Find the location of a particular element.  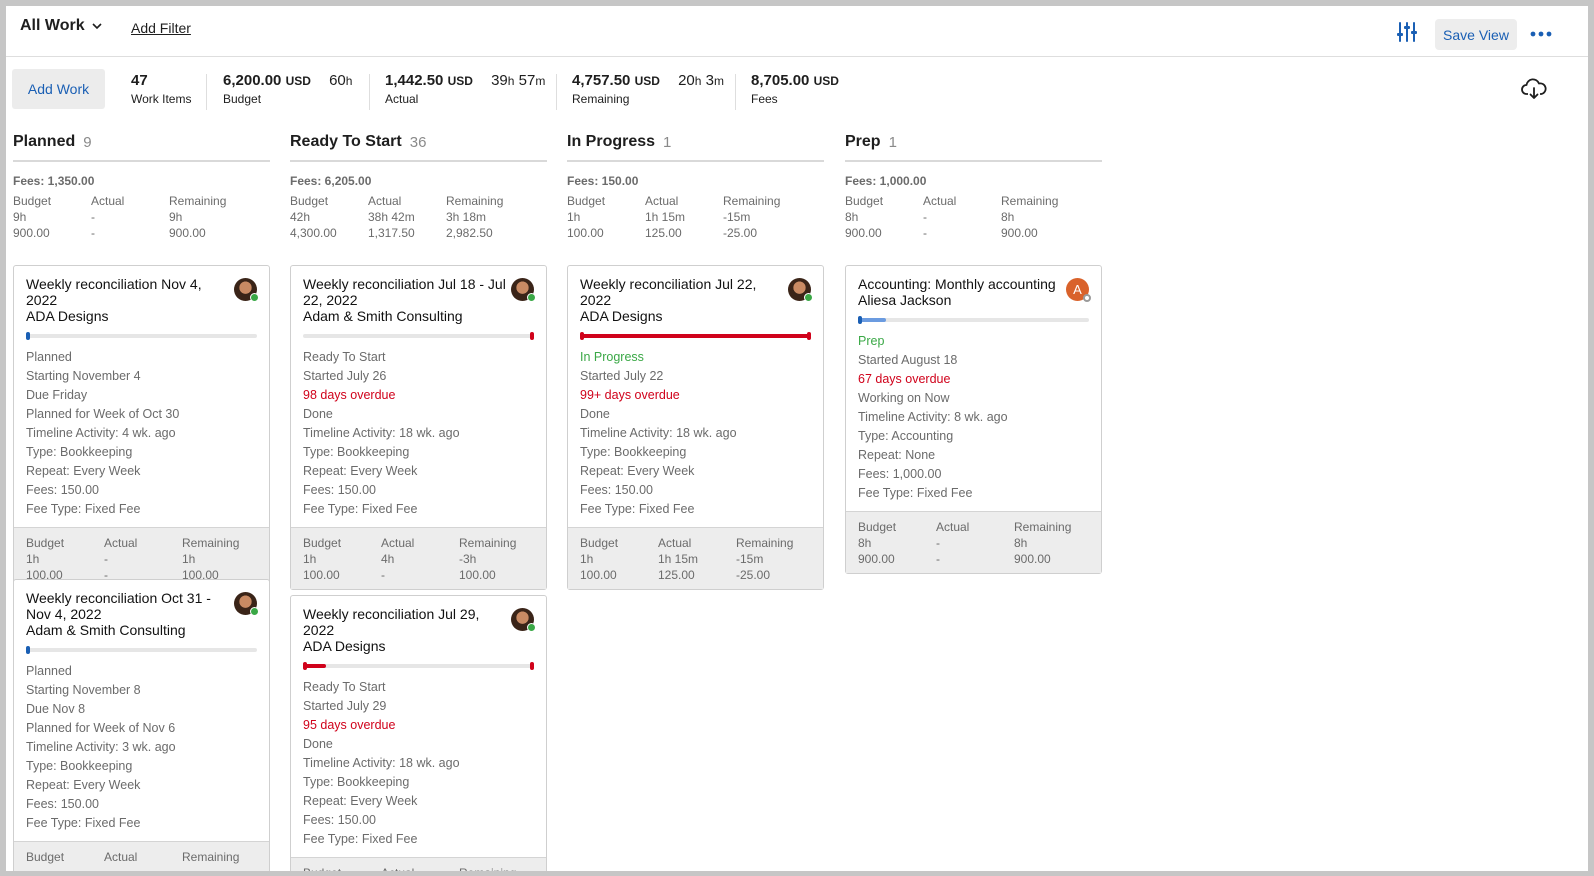

card-footer-cell: Remaining is located at coordinates (1043, 527).